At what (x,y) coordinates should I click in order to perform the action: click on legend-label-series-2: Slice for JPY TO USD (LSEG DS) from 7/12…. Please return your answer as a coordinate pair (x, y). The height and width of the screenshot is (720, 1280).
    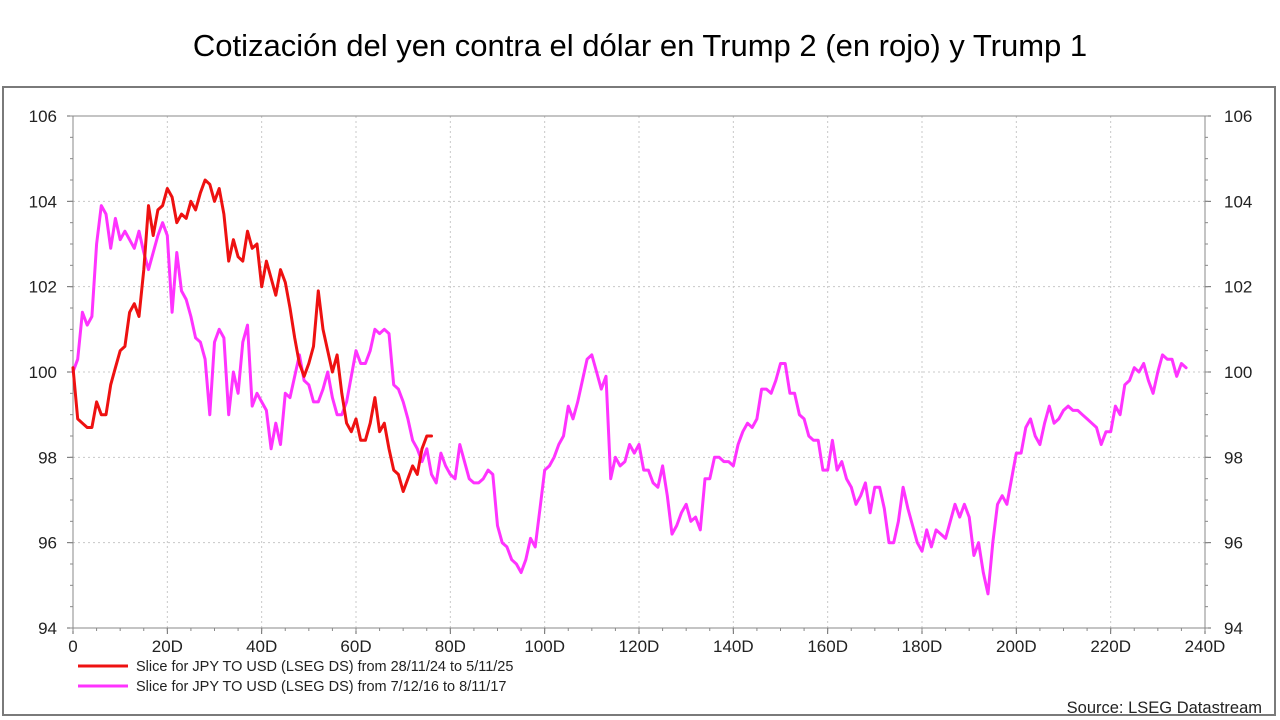
    Looking at the image, I should click on (321, 687).